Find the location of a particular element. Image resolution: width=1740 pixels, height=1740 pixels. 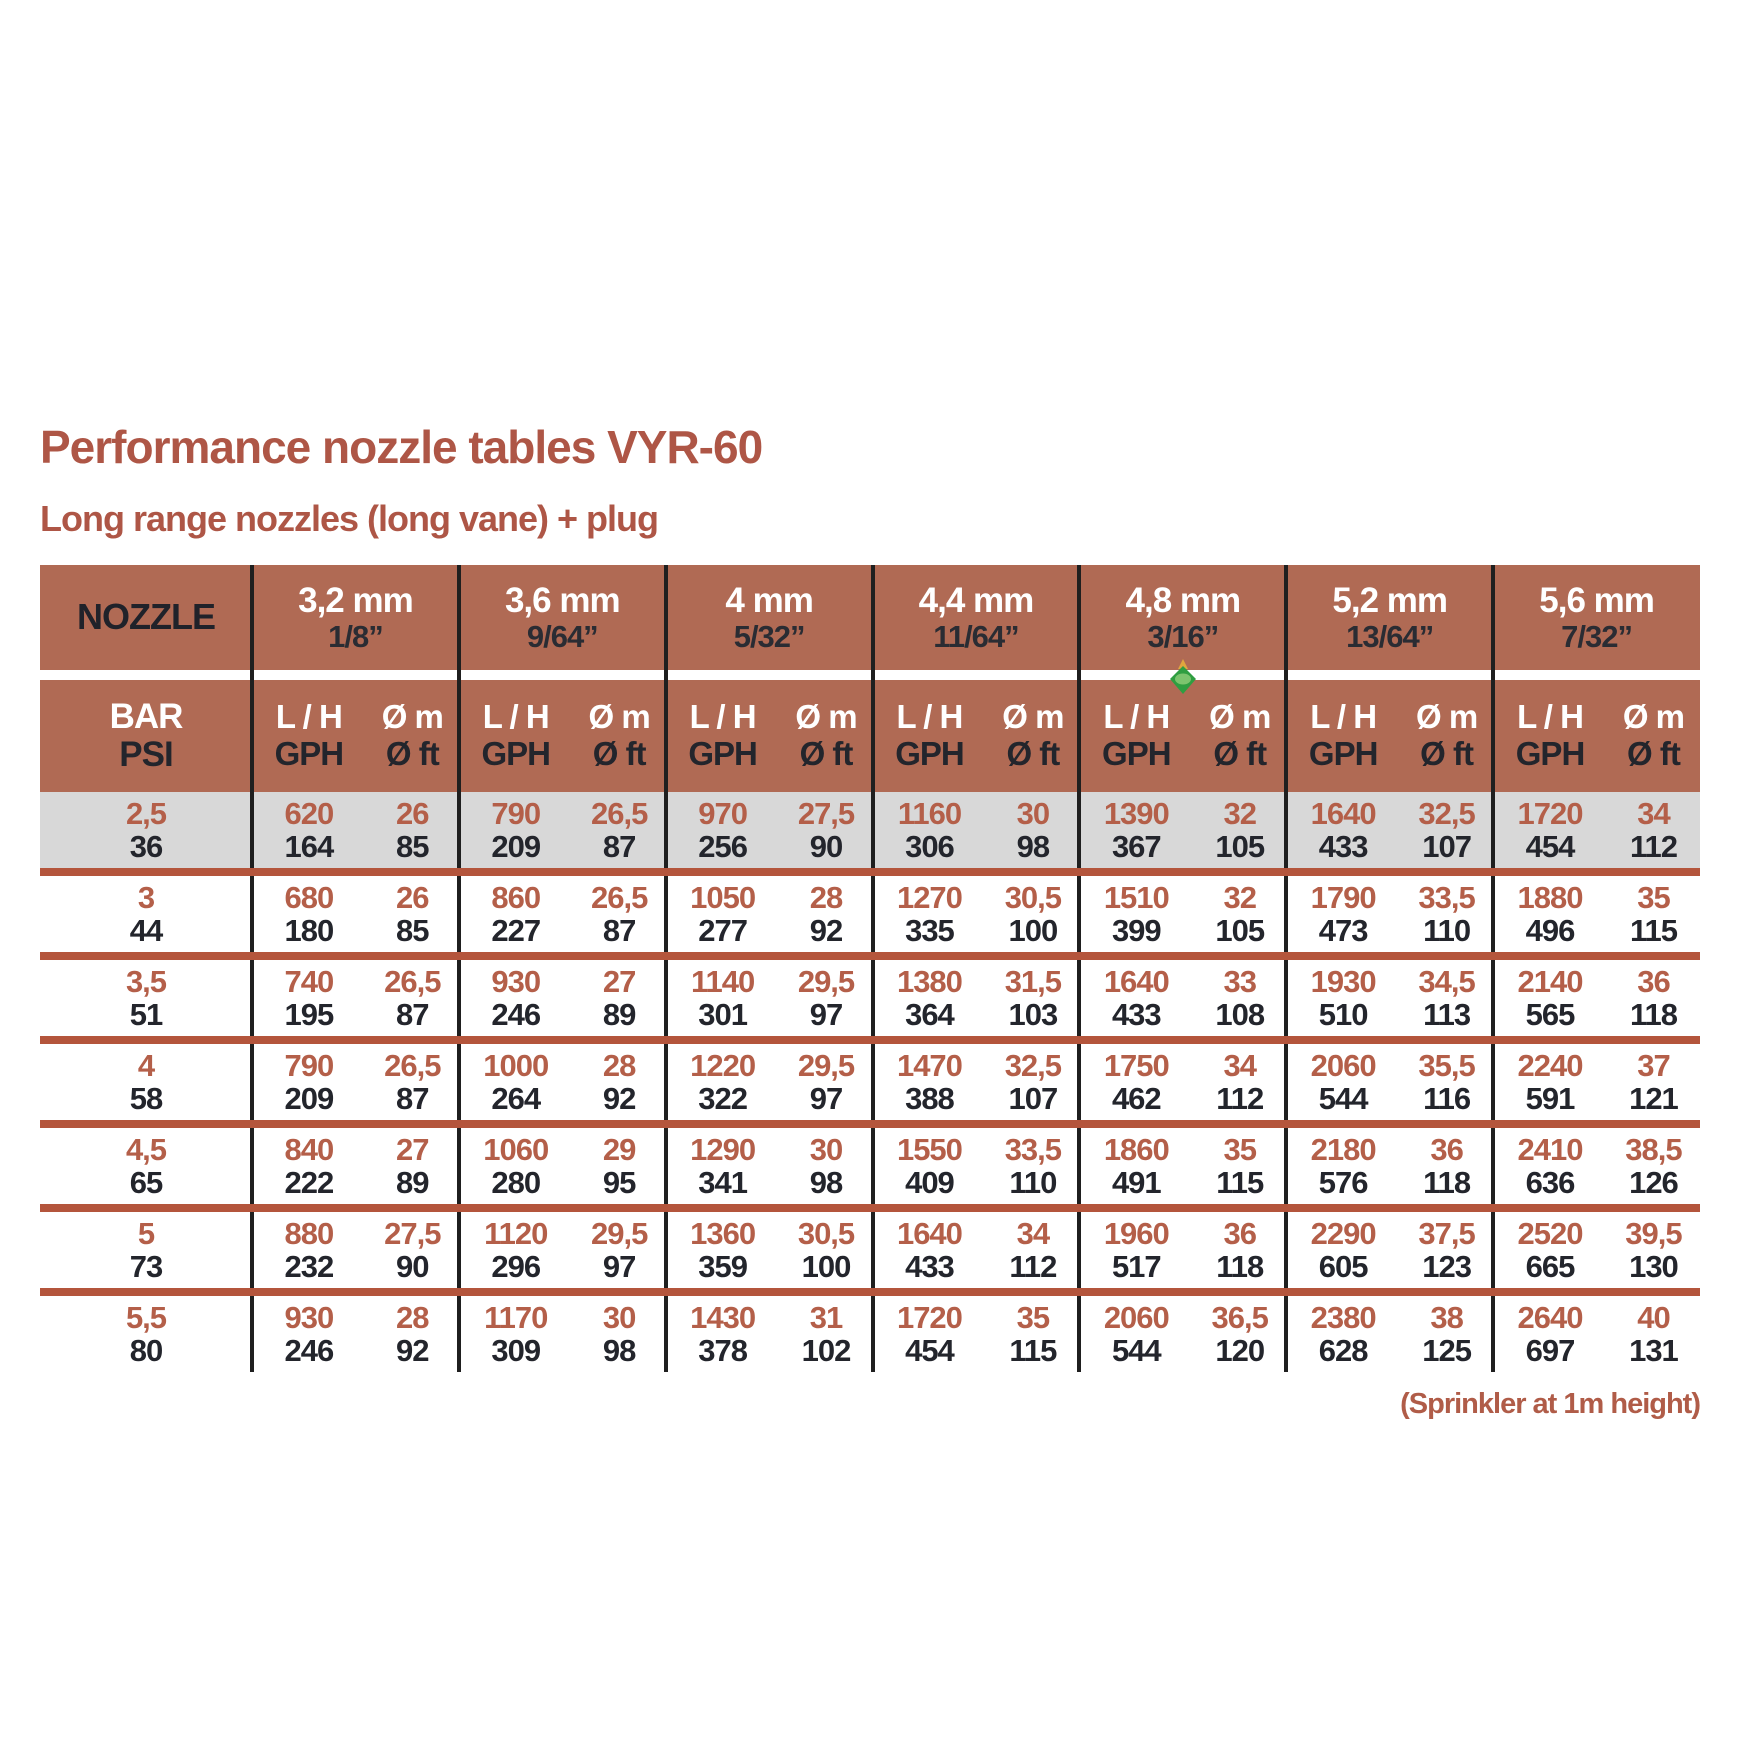

psi-value: 36 is located at coordinates (146, 846).